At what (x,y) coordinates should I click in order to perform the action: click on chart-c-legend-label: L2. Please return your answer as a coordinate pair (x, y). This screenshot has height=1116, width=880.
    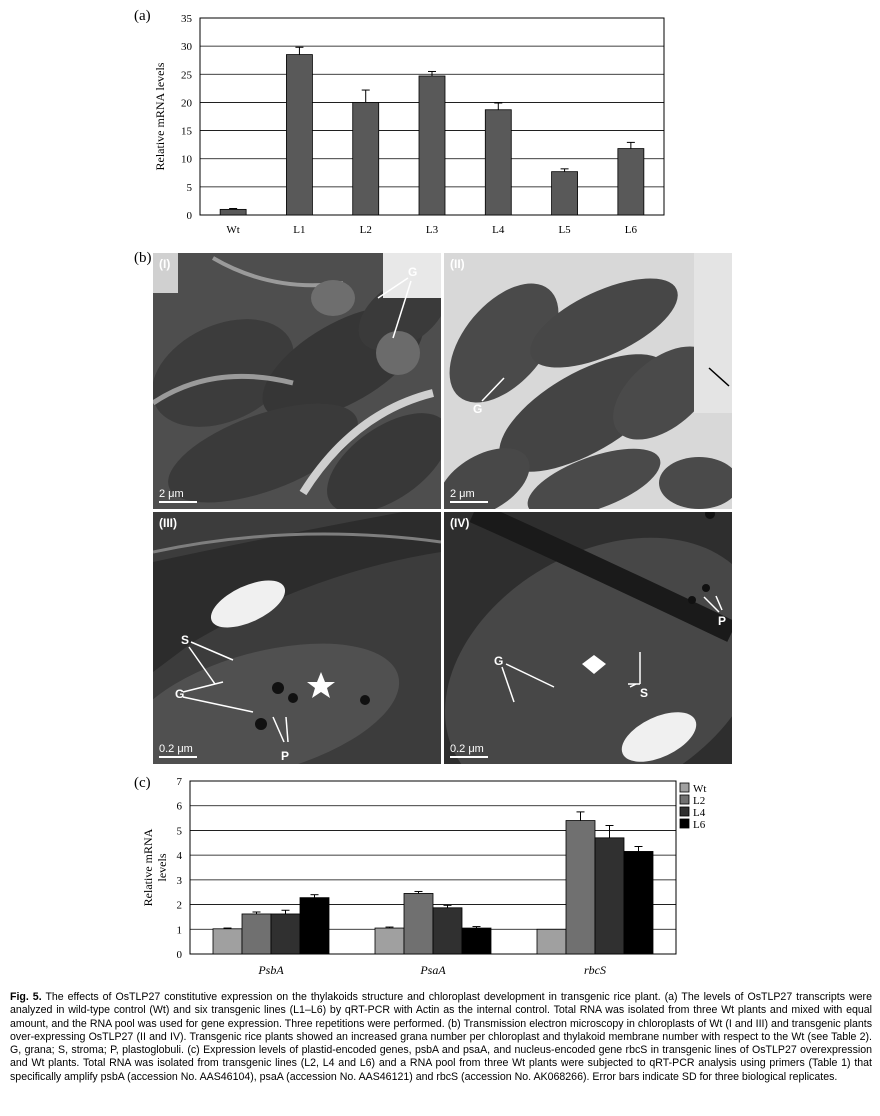
    Looking at the image, I should click on (699, 801).